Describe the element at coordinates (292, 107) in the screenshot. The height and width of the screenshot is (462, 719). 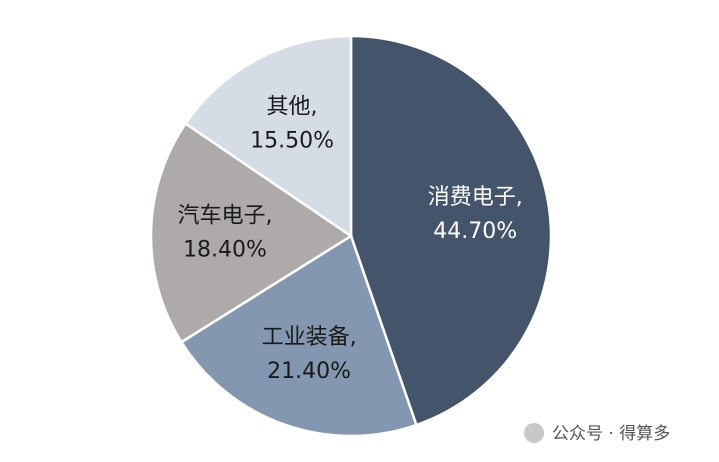
I see `slice-label: 其他,` at that location.